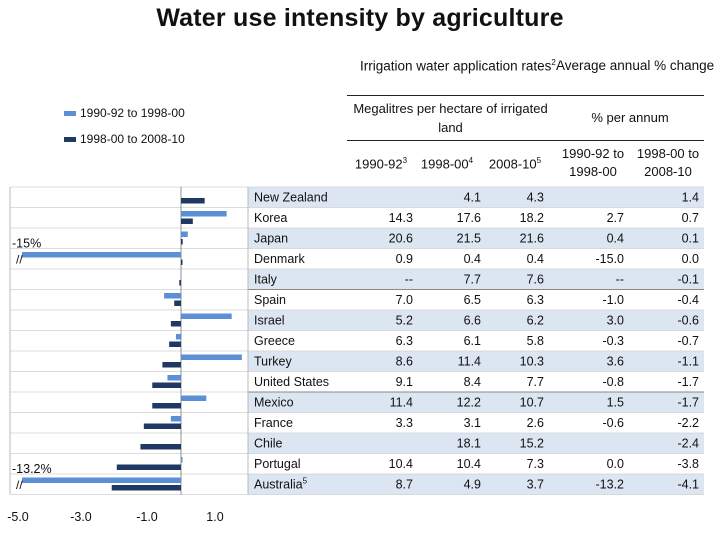 The image size is (720, 540). I want to click on header-group-annual-change: Average annual % change, so click(635, 65).